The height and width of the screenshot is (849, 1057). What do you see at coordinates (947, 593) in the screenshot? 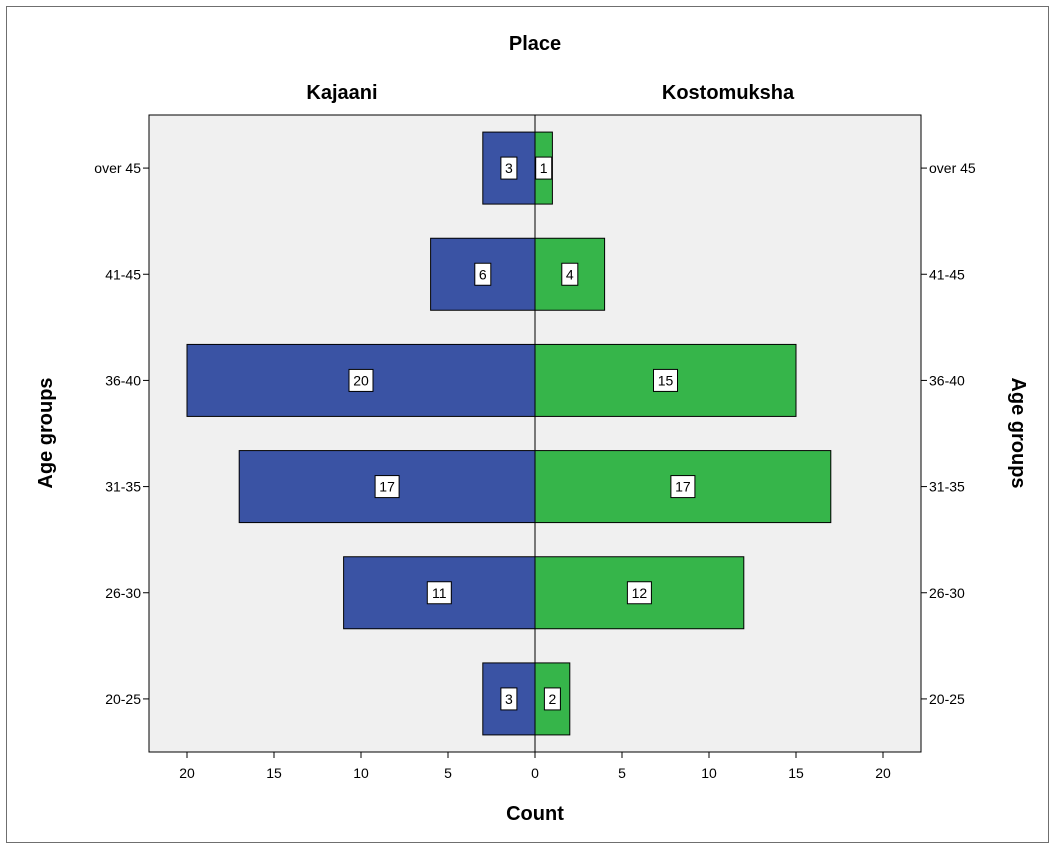
I see `y-tick-label-right: 26-30` at bounding box center [947, 593].